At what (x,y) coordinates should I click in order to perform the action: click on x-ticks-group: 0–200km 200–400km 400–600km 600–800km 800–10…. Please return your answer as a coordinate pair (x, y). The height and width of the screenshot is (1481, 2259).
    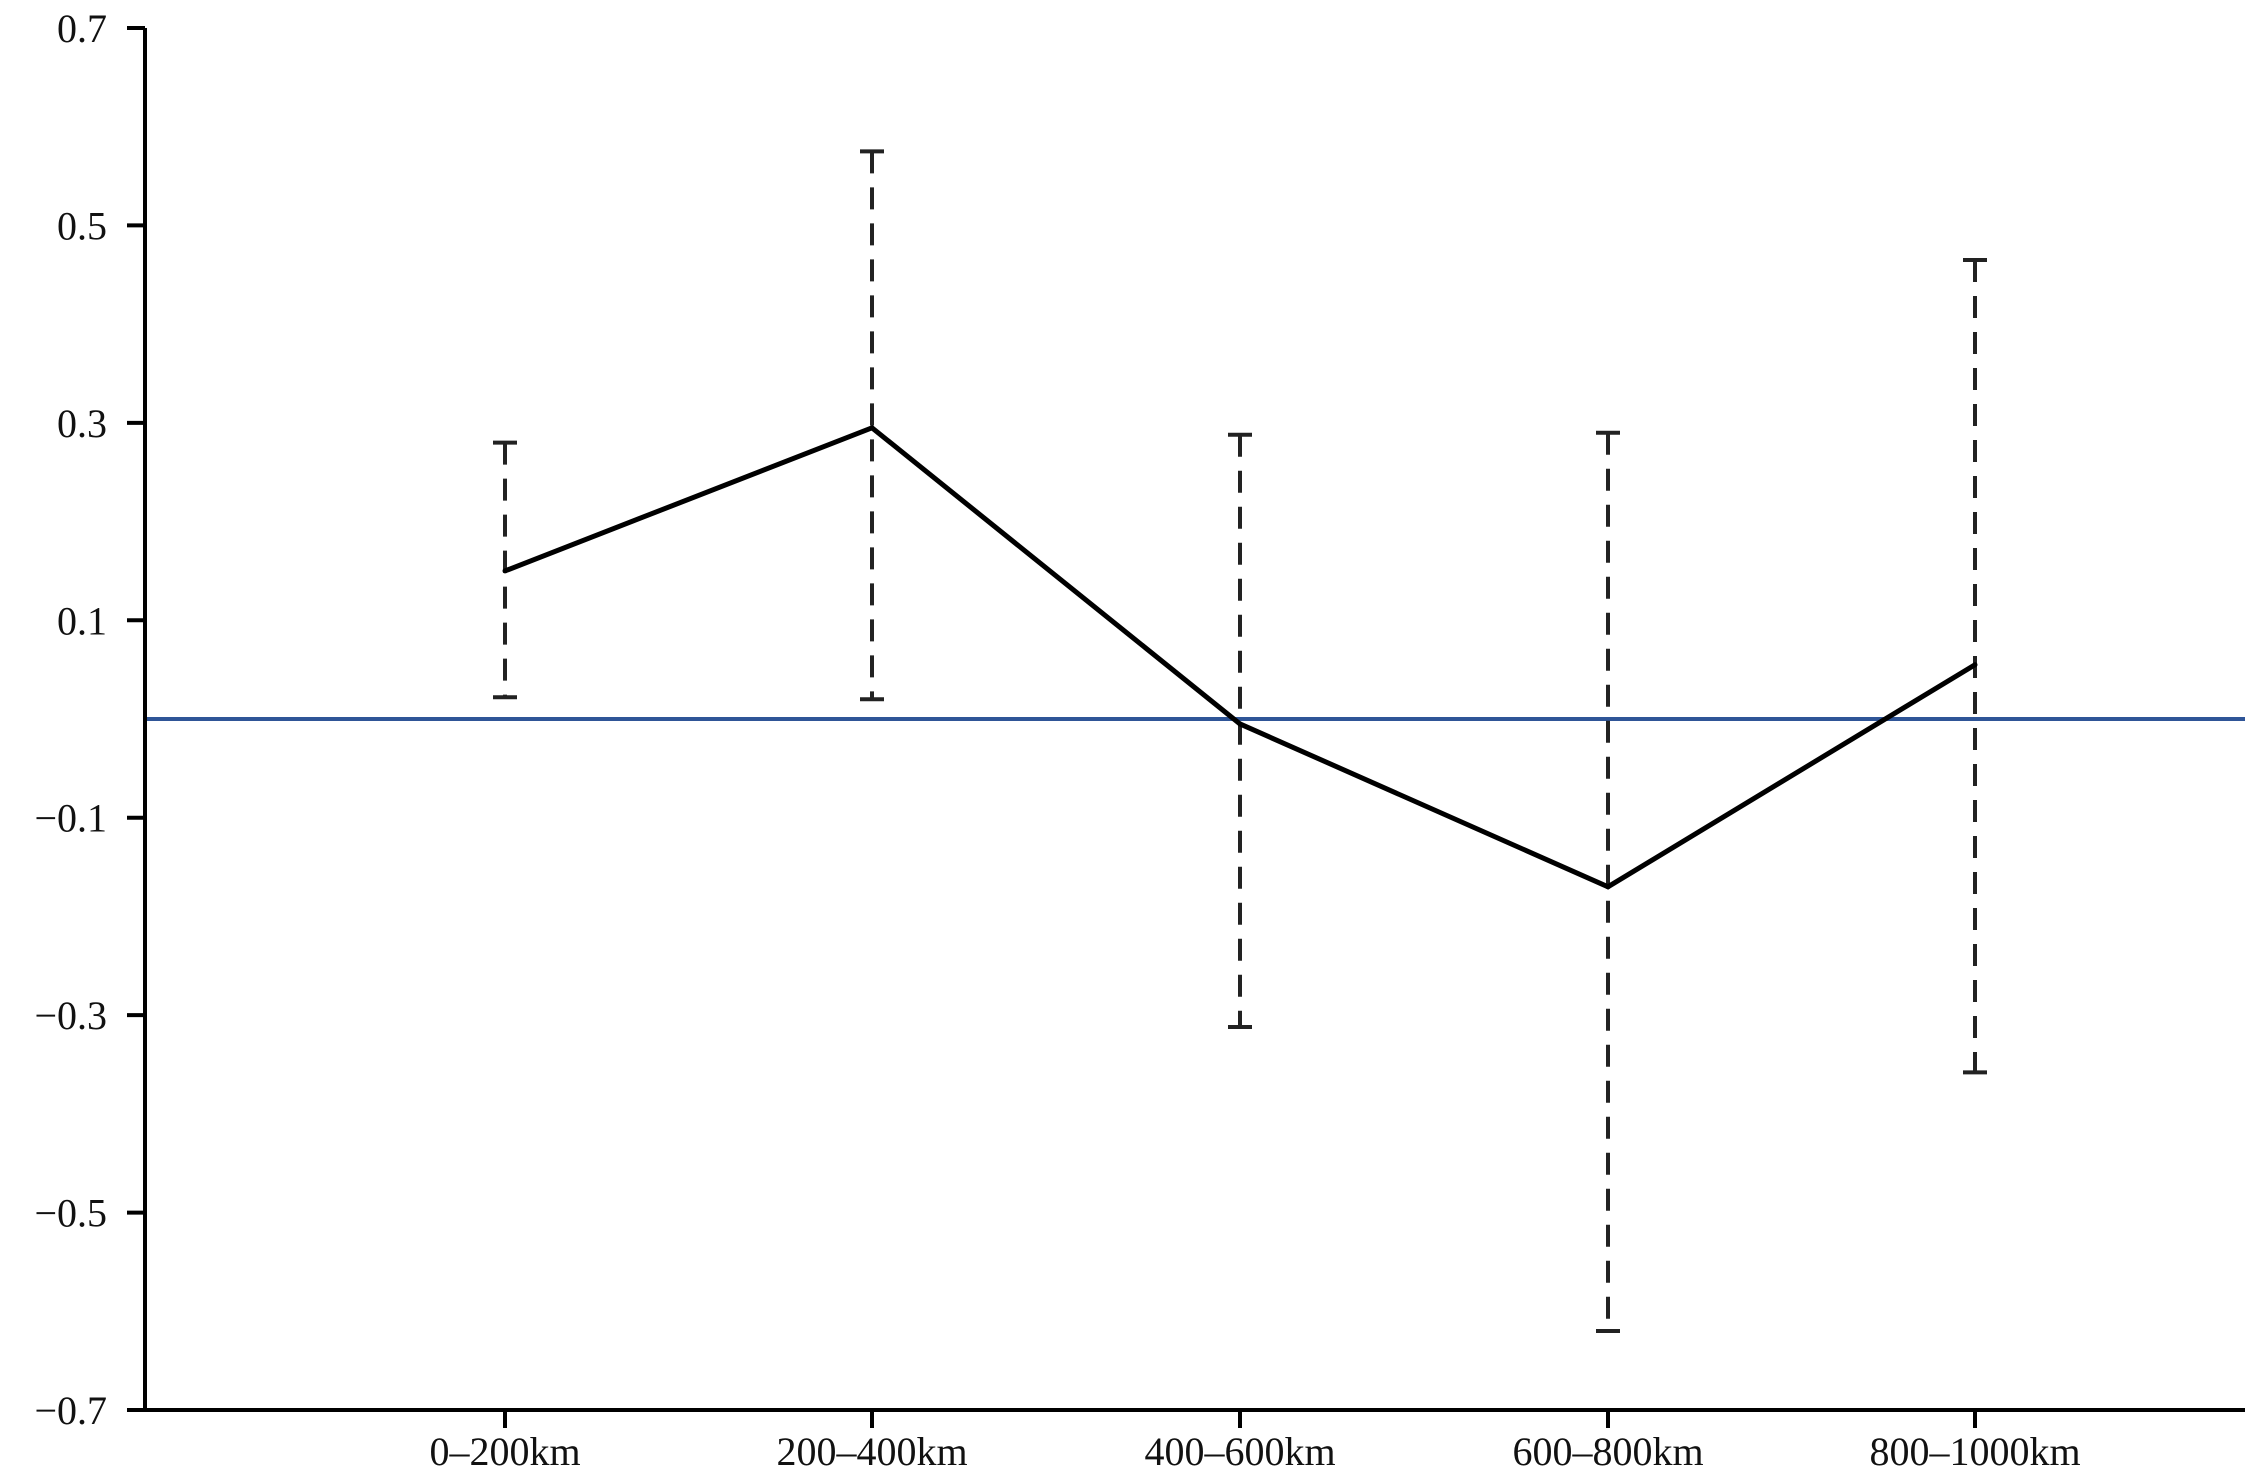
    Looking at the image, I should click on (1255, 1442).